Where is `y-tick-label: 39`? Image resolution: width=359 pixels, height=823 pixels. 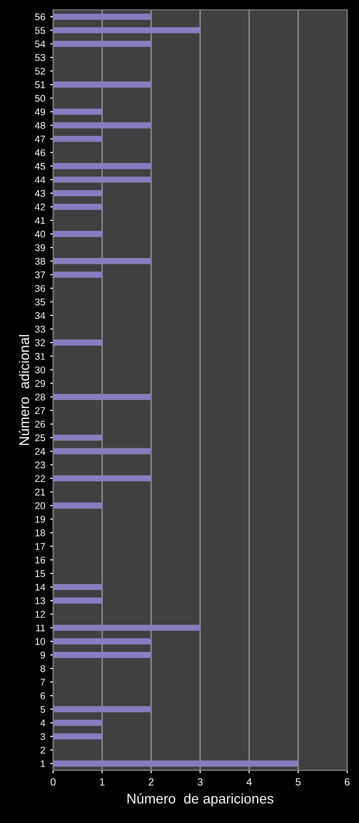
y-tick-label: 39 is located at coordinates (40, 248).